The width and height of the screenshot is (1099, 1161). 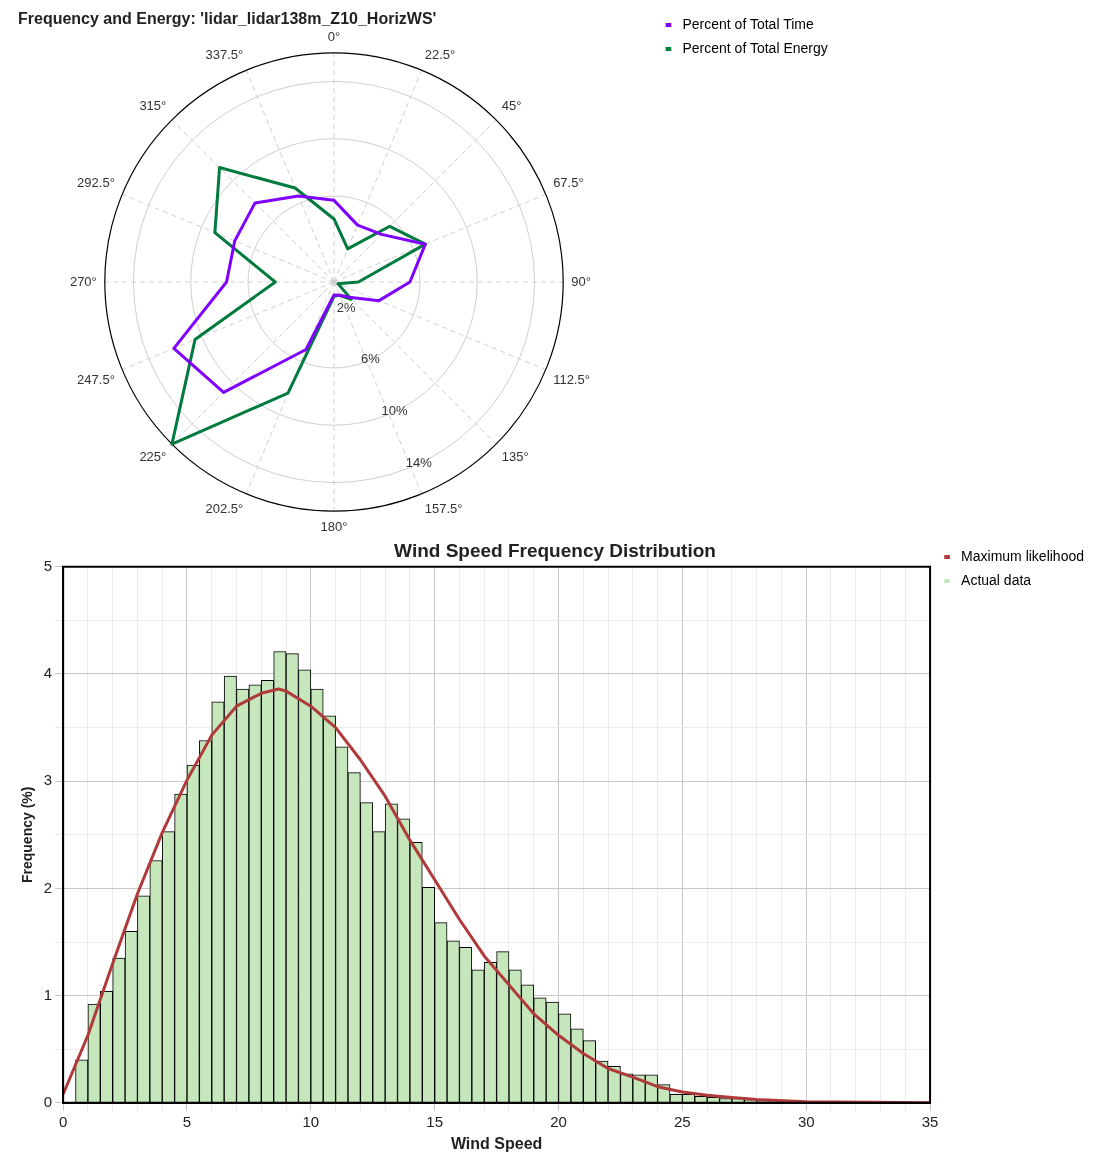 What do you see at coordinates (370, 359) in the screenshot?
I see `y-tick-label: 6%` at bounding box center [370, 359].